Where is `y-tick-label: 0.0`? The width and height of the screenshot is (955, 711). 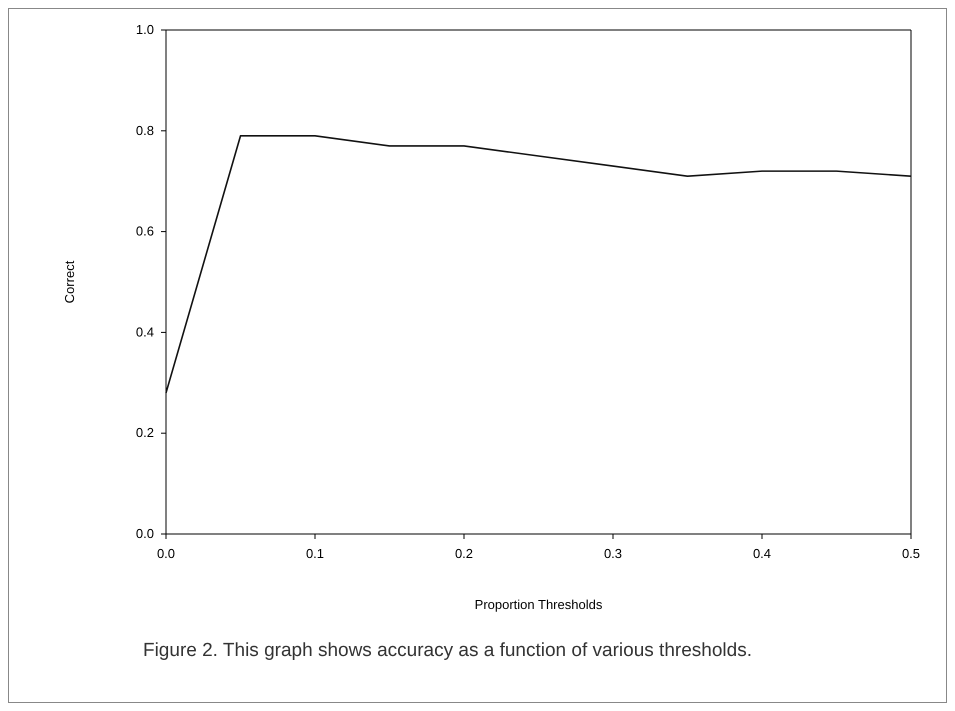
y-tick-label: 0.0 is located at coordinates (145, 533).